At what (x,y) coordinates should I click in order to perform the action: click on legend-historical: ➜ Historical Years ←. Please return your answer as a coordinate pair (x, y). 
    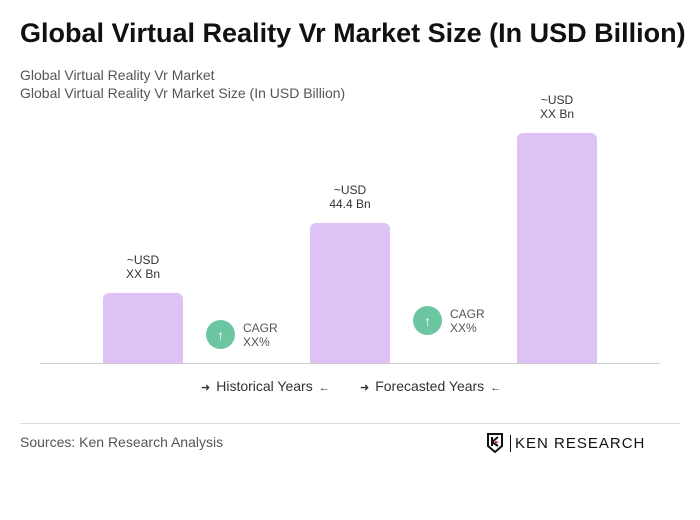
    Looking at the image, I should click on (265, 386).